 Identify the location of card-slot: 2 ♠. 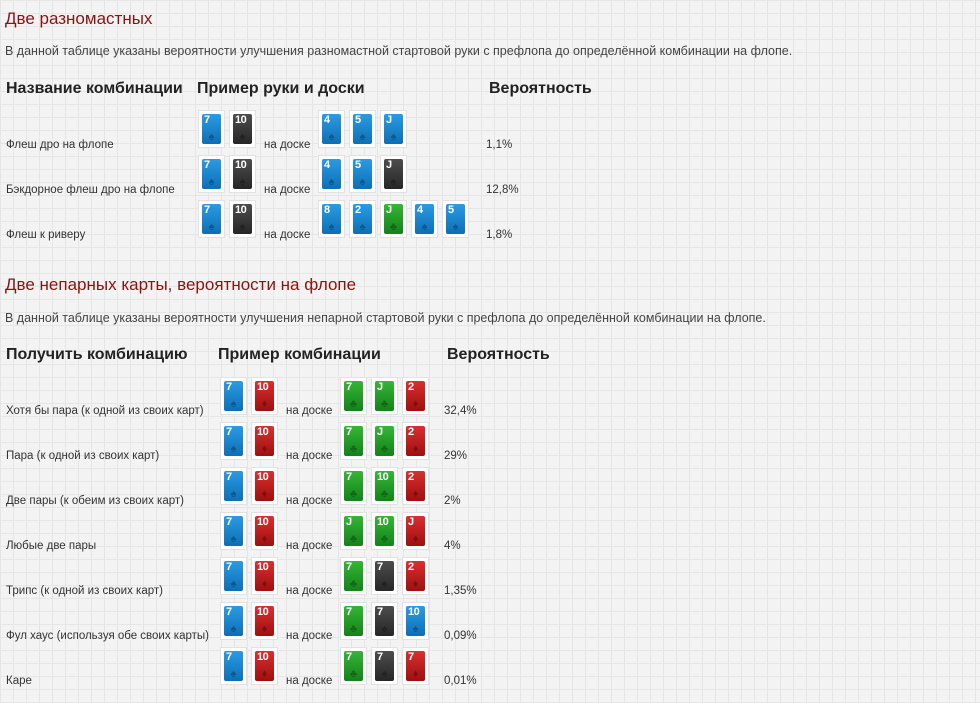
(362, 219).